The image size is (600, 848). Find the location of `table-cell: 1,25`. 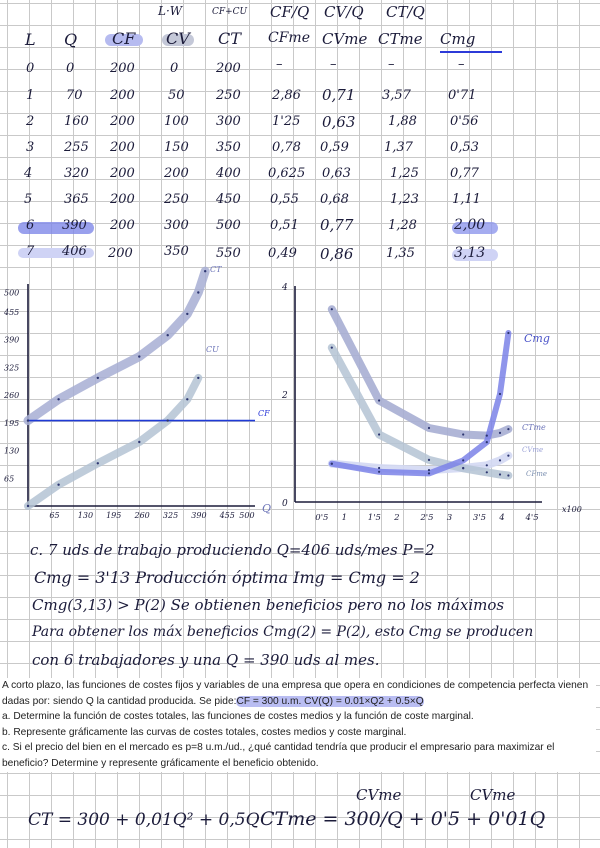

table-cell: 1,25 is located at coordinates (404, 173).